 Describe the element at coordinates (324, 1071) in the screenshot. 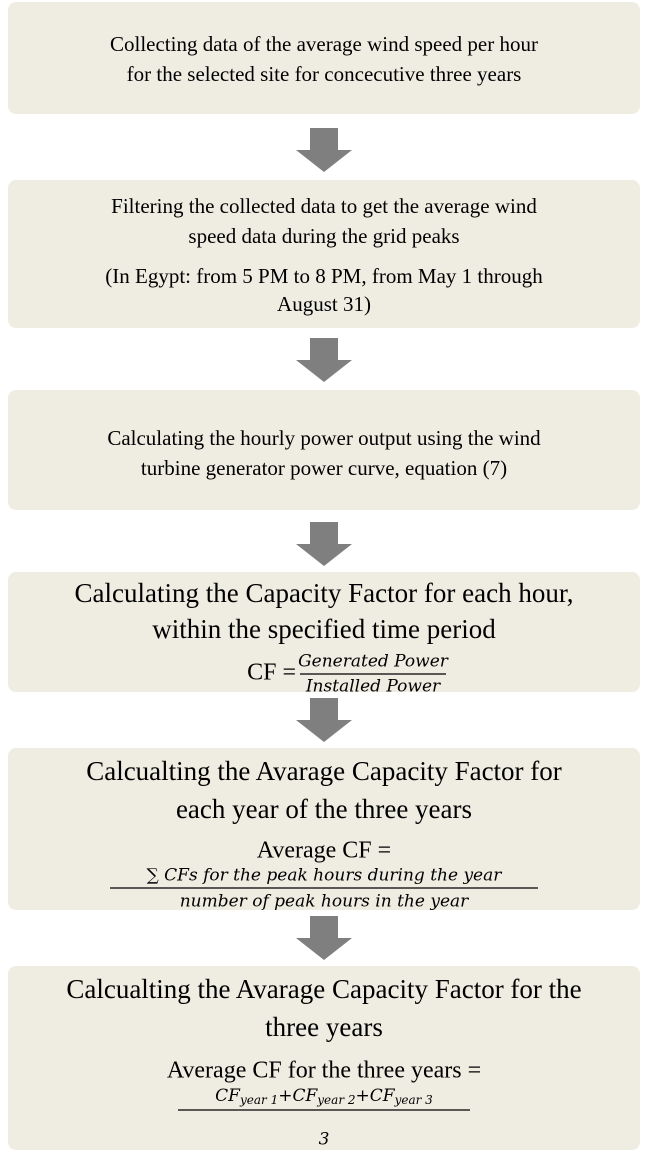

I see `formula-lhs: Average CF for the three years =` at that location.